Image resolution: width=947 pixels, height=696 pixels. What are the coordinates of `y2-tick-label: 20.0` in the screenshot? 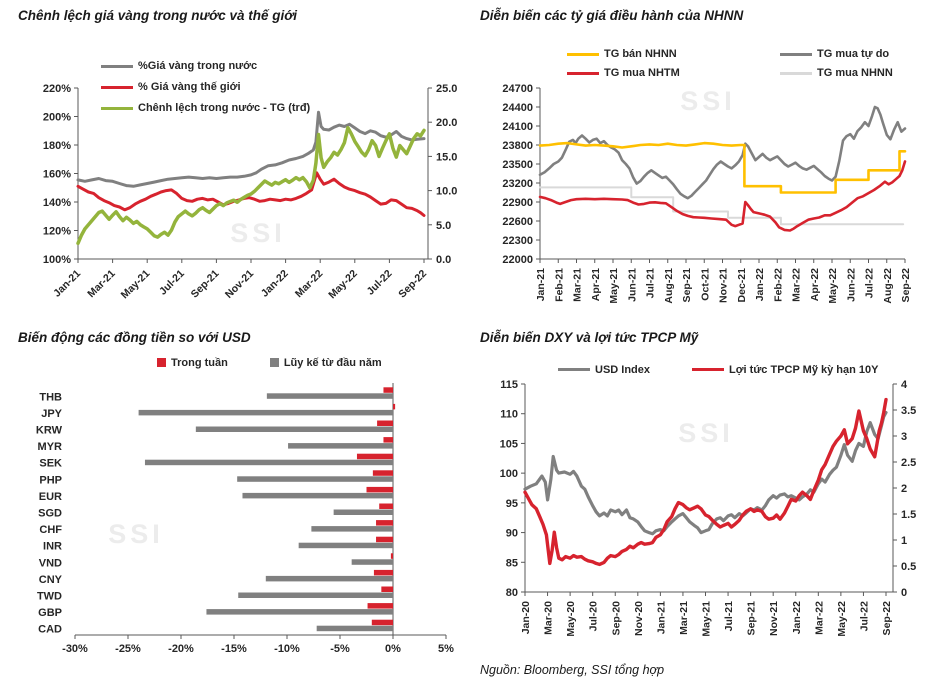 It's located at (446, 123).